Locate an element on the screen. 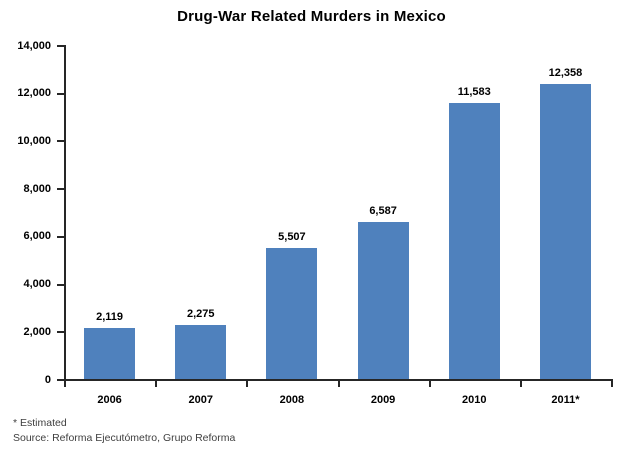 The width and height of the screenshot is (623, 452). bar-2007 is located at coordinates (201, 351).